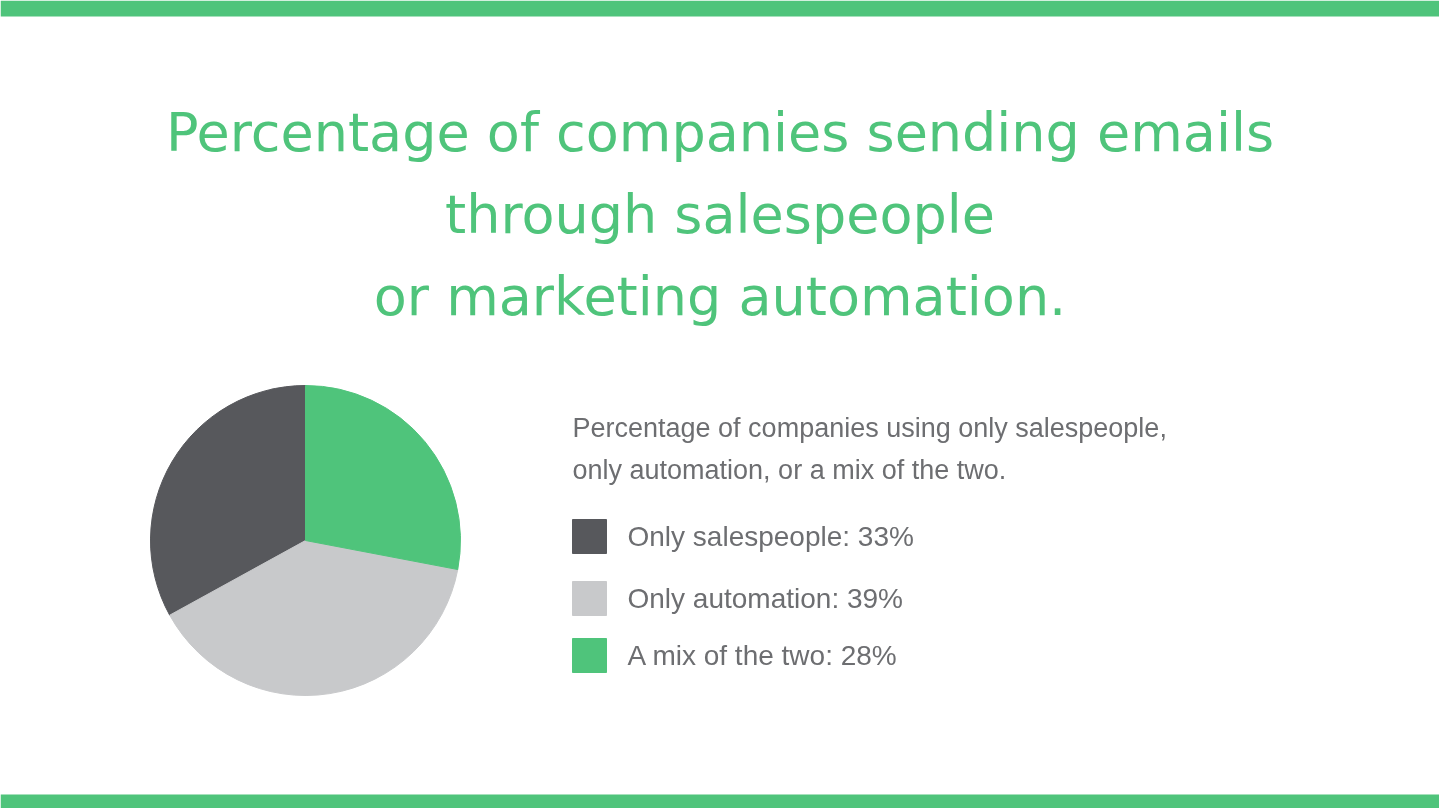  What do you see at coordinates (762, 655) in the screenshot?
I see `legend-label: A mix of the two: 28%` at bounding box center [762, 655].